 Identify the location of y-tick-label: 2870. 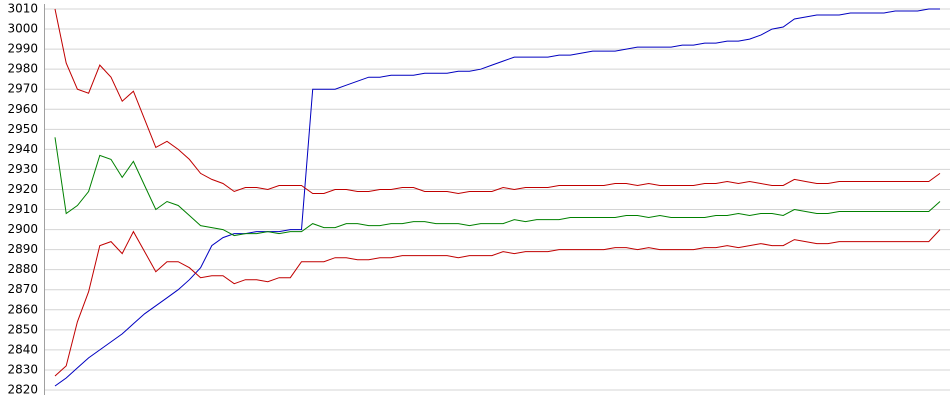
(22, 289).